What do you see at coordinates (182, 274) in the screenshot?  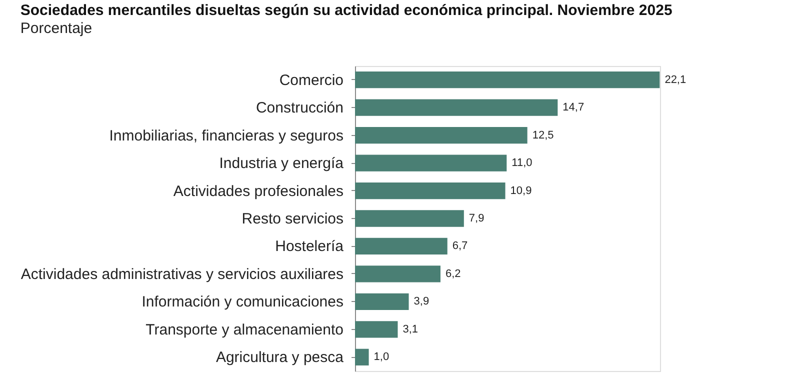 I see `y-tick-label: Actividades administrativas y servicios auxiliares` at bounding box center [182, 274].